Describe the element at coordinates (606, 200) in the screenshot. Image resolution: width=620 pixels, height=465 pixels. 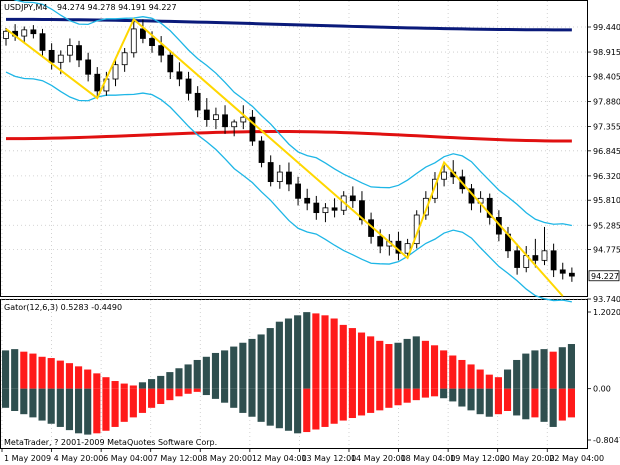
I see `price-tick-label: 95.810` at that location.